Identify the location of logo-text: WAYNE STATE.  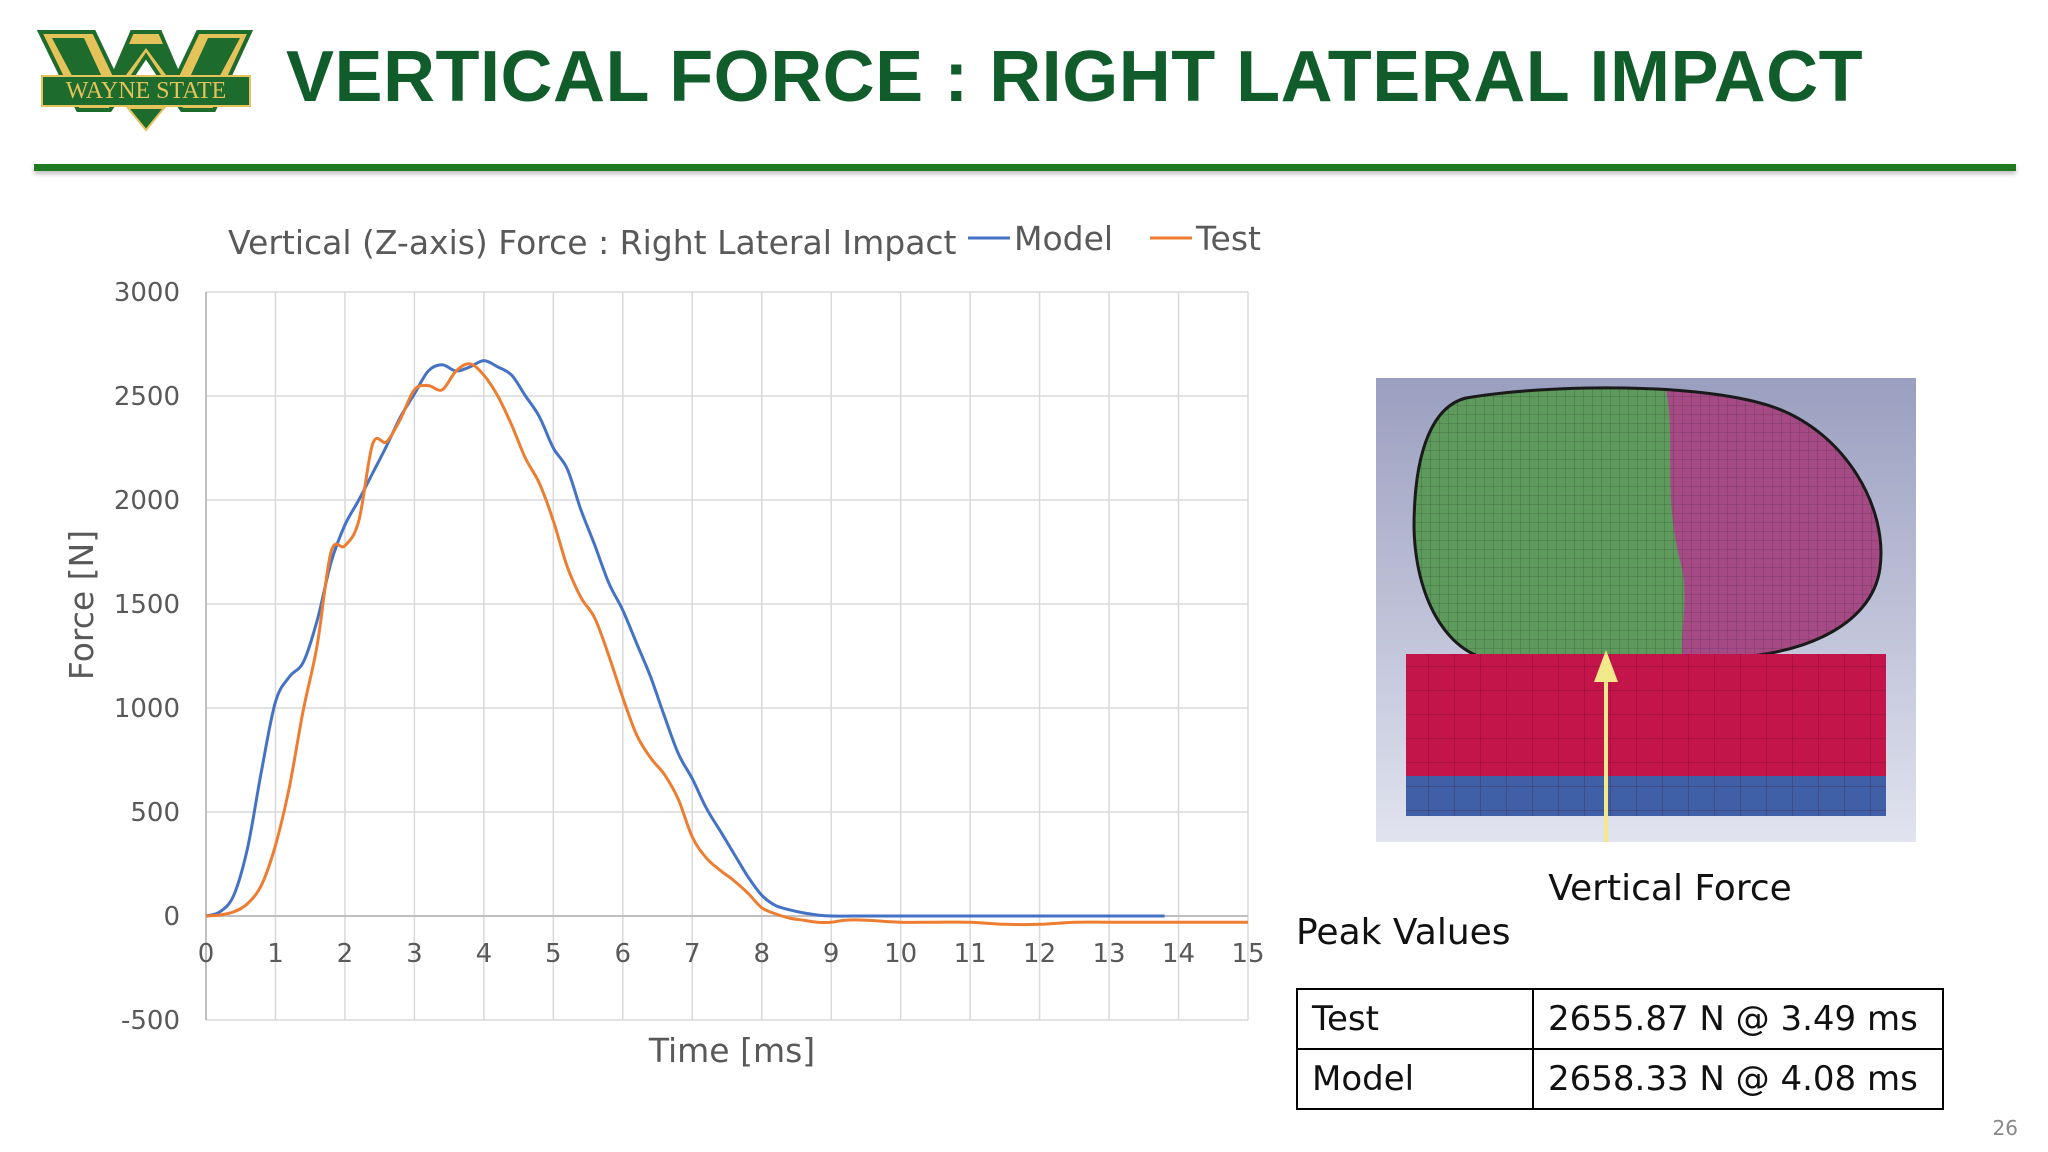
(146, 91).